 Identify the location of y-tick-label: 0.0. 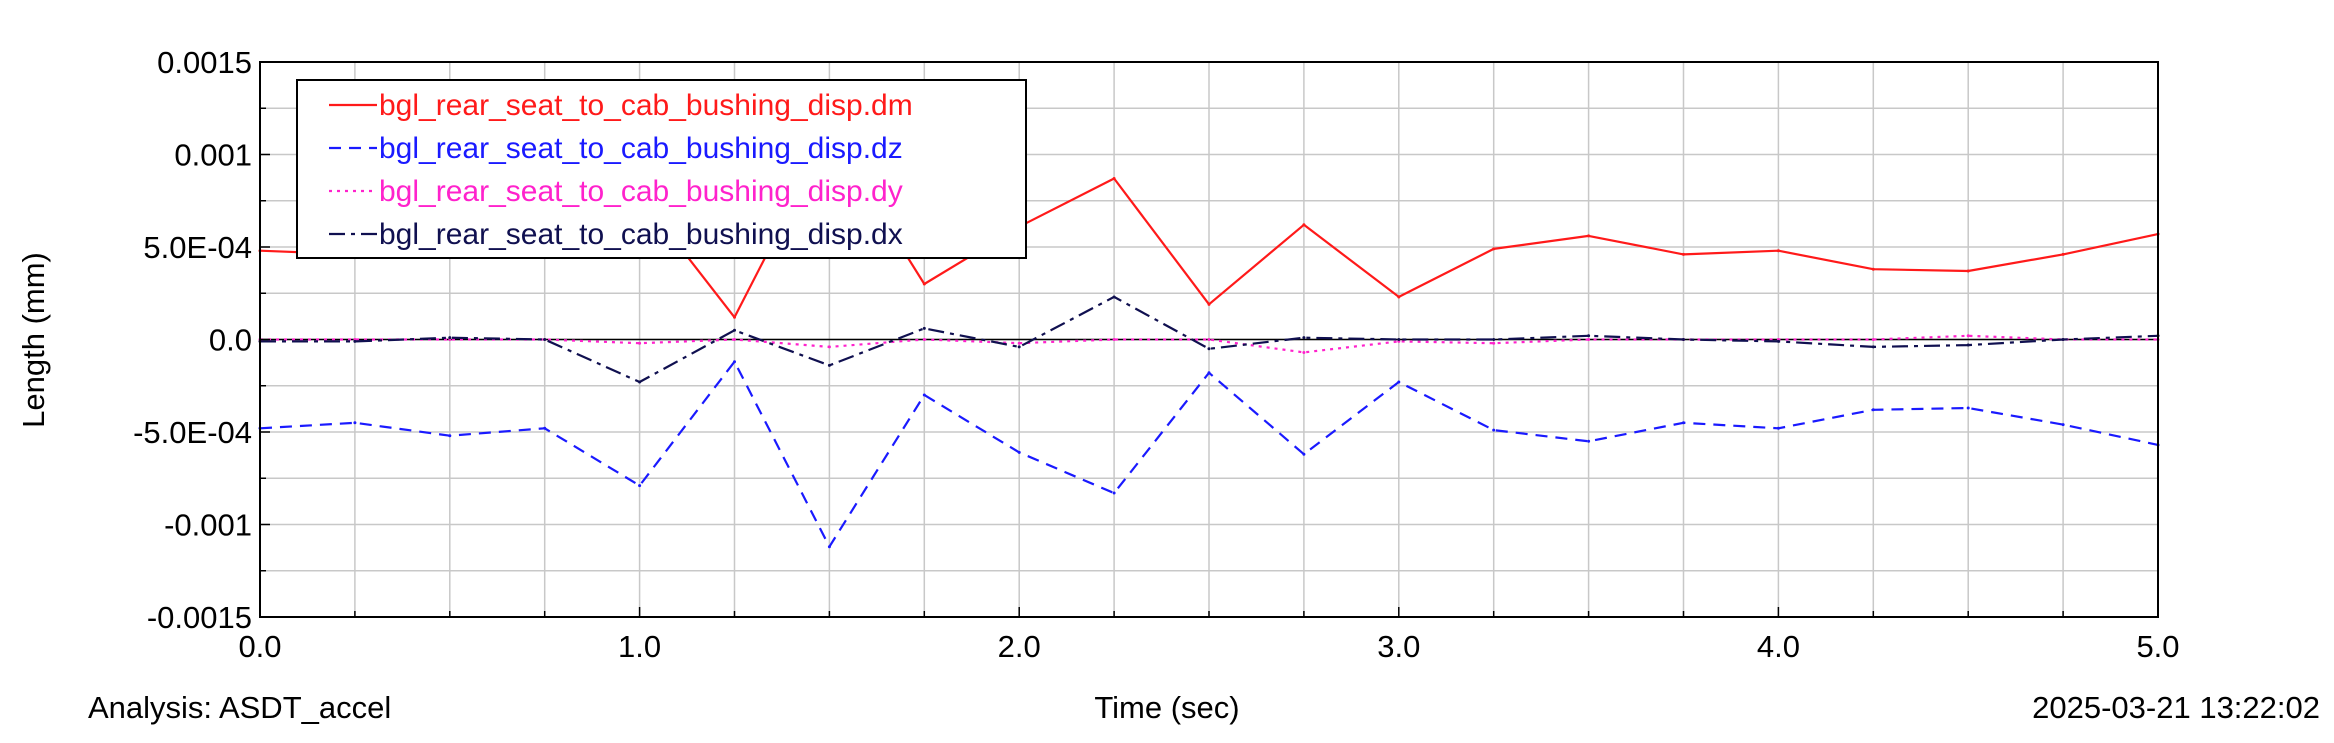
(230, 340).